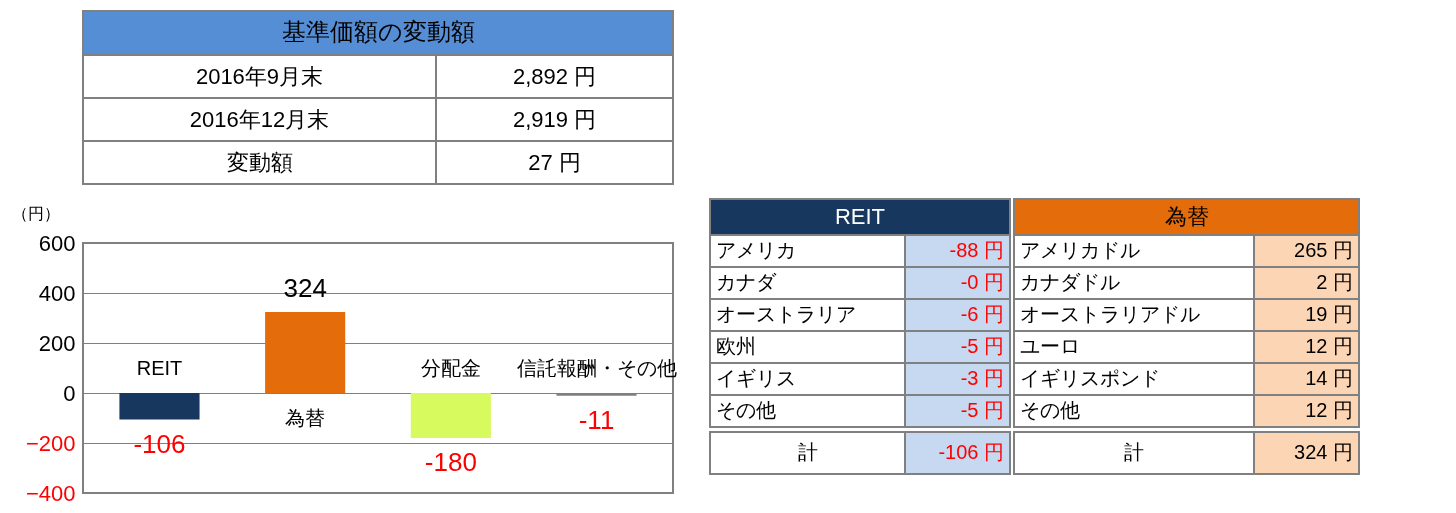 The width and height of the screenshot is (1456, 513). Describe the element at coordinates (259, 162) in the screenshot. I see `category-label: 変動額` at that location.